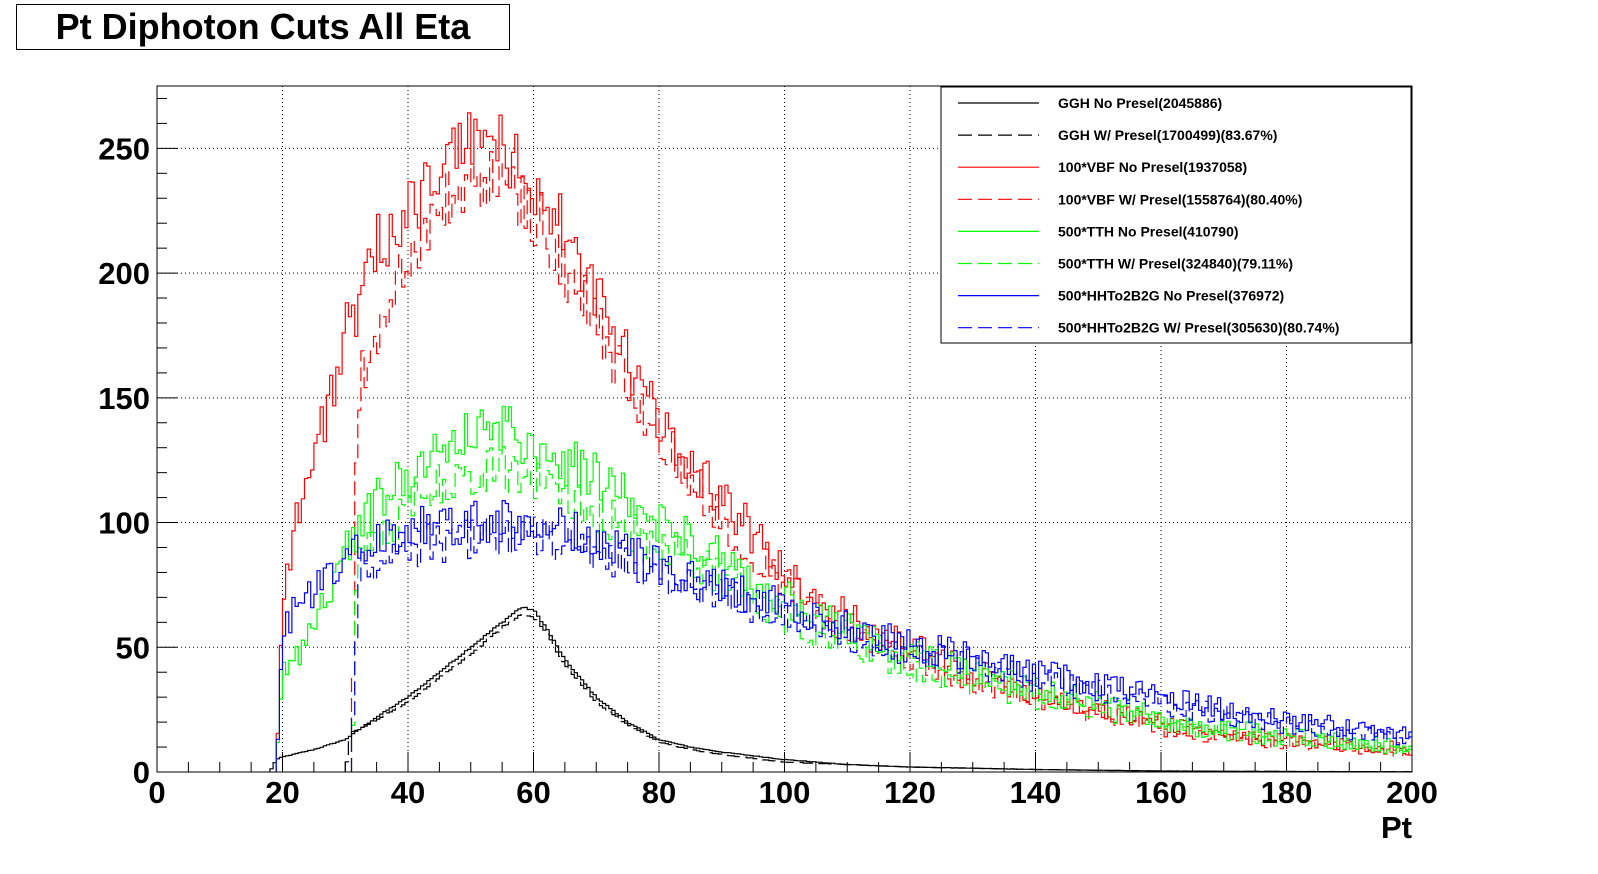  I want to click on x-axis-title: Pt, so click(1396, 827).